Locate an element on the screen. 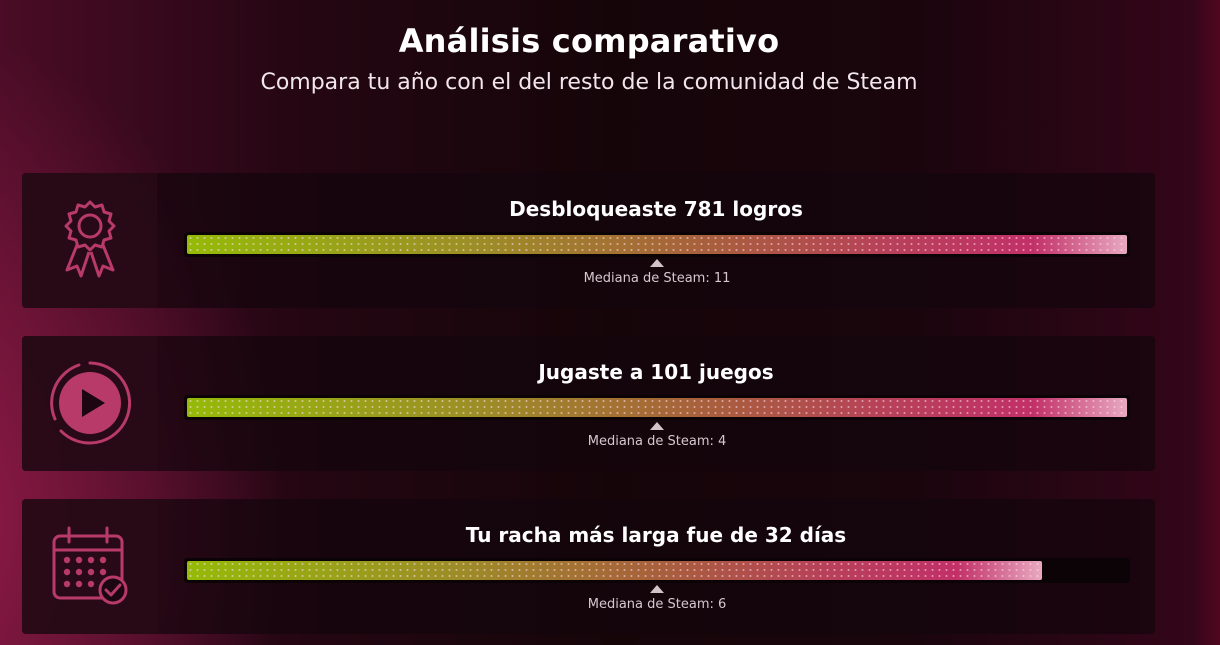 The height and width of the screenshot is (645, 1220). median-label: Mediana de Steam: 11 is located at coordinates (657, 278).